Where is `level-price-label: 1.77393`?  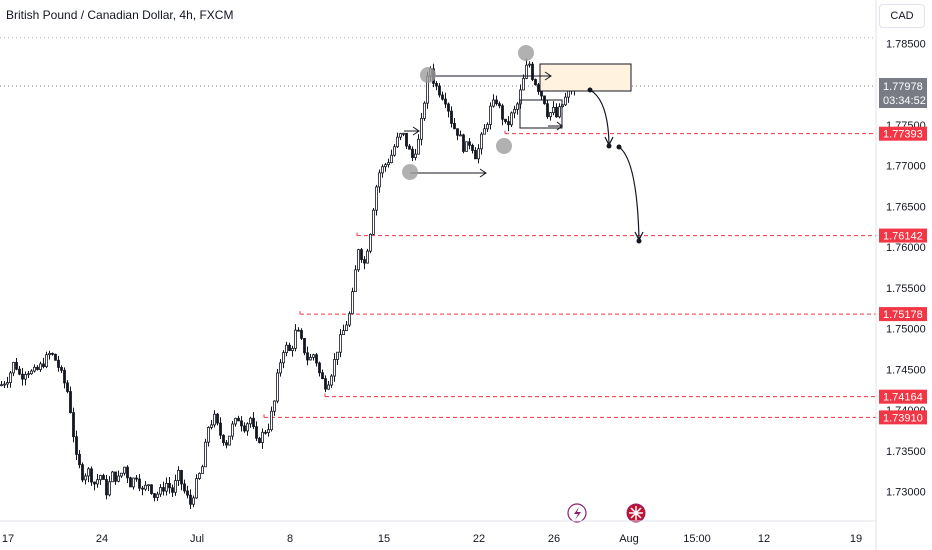
level-price-label: 1.77393 is located at coordinates (903, 135).